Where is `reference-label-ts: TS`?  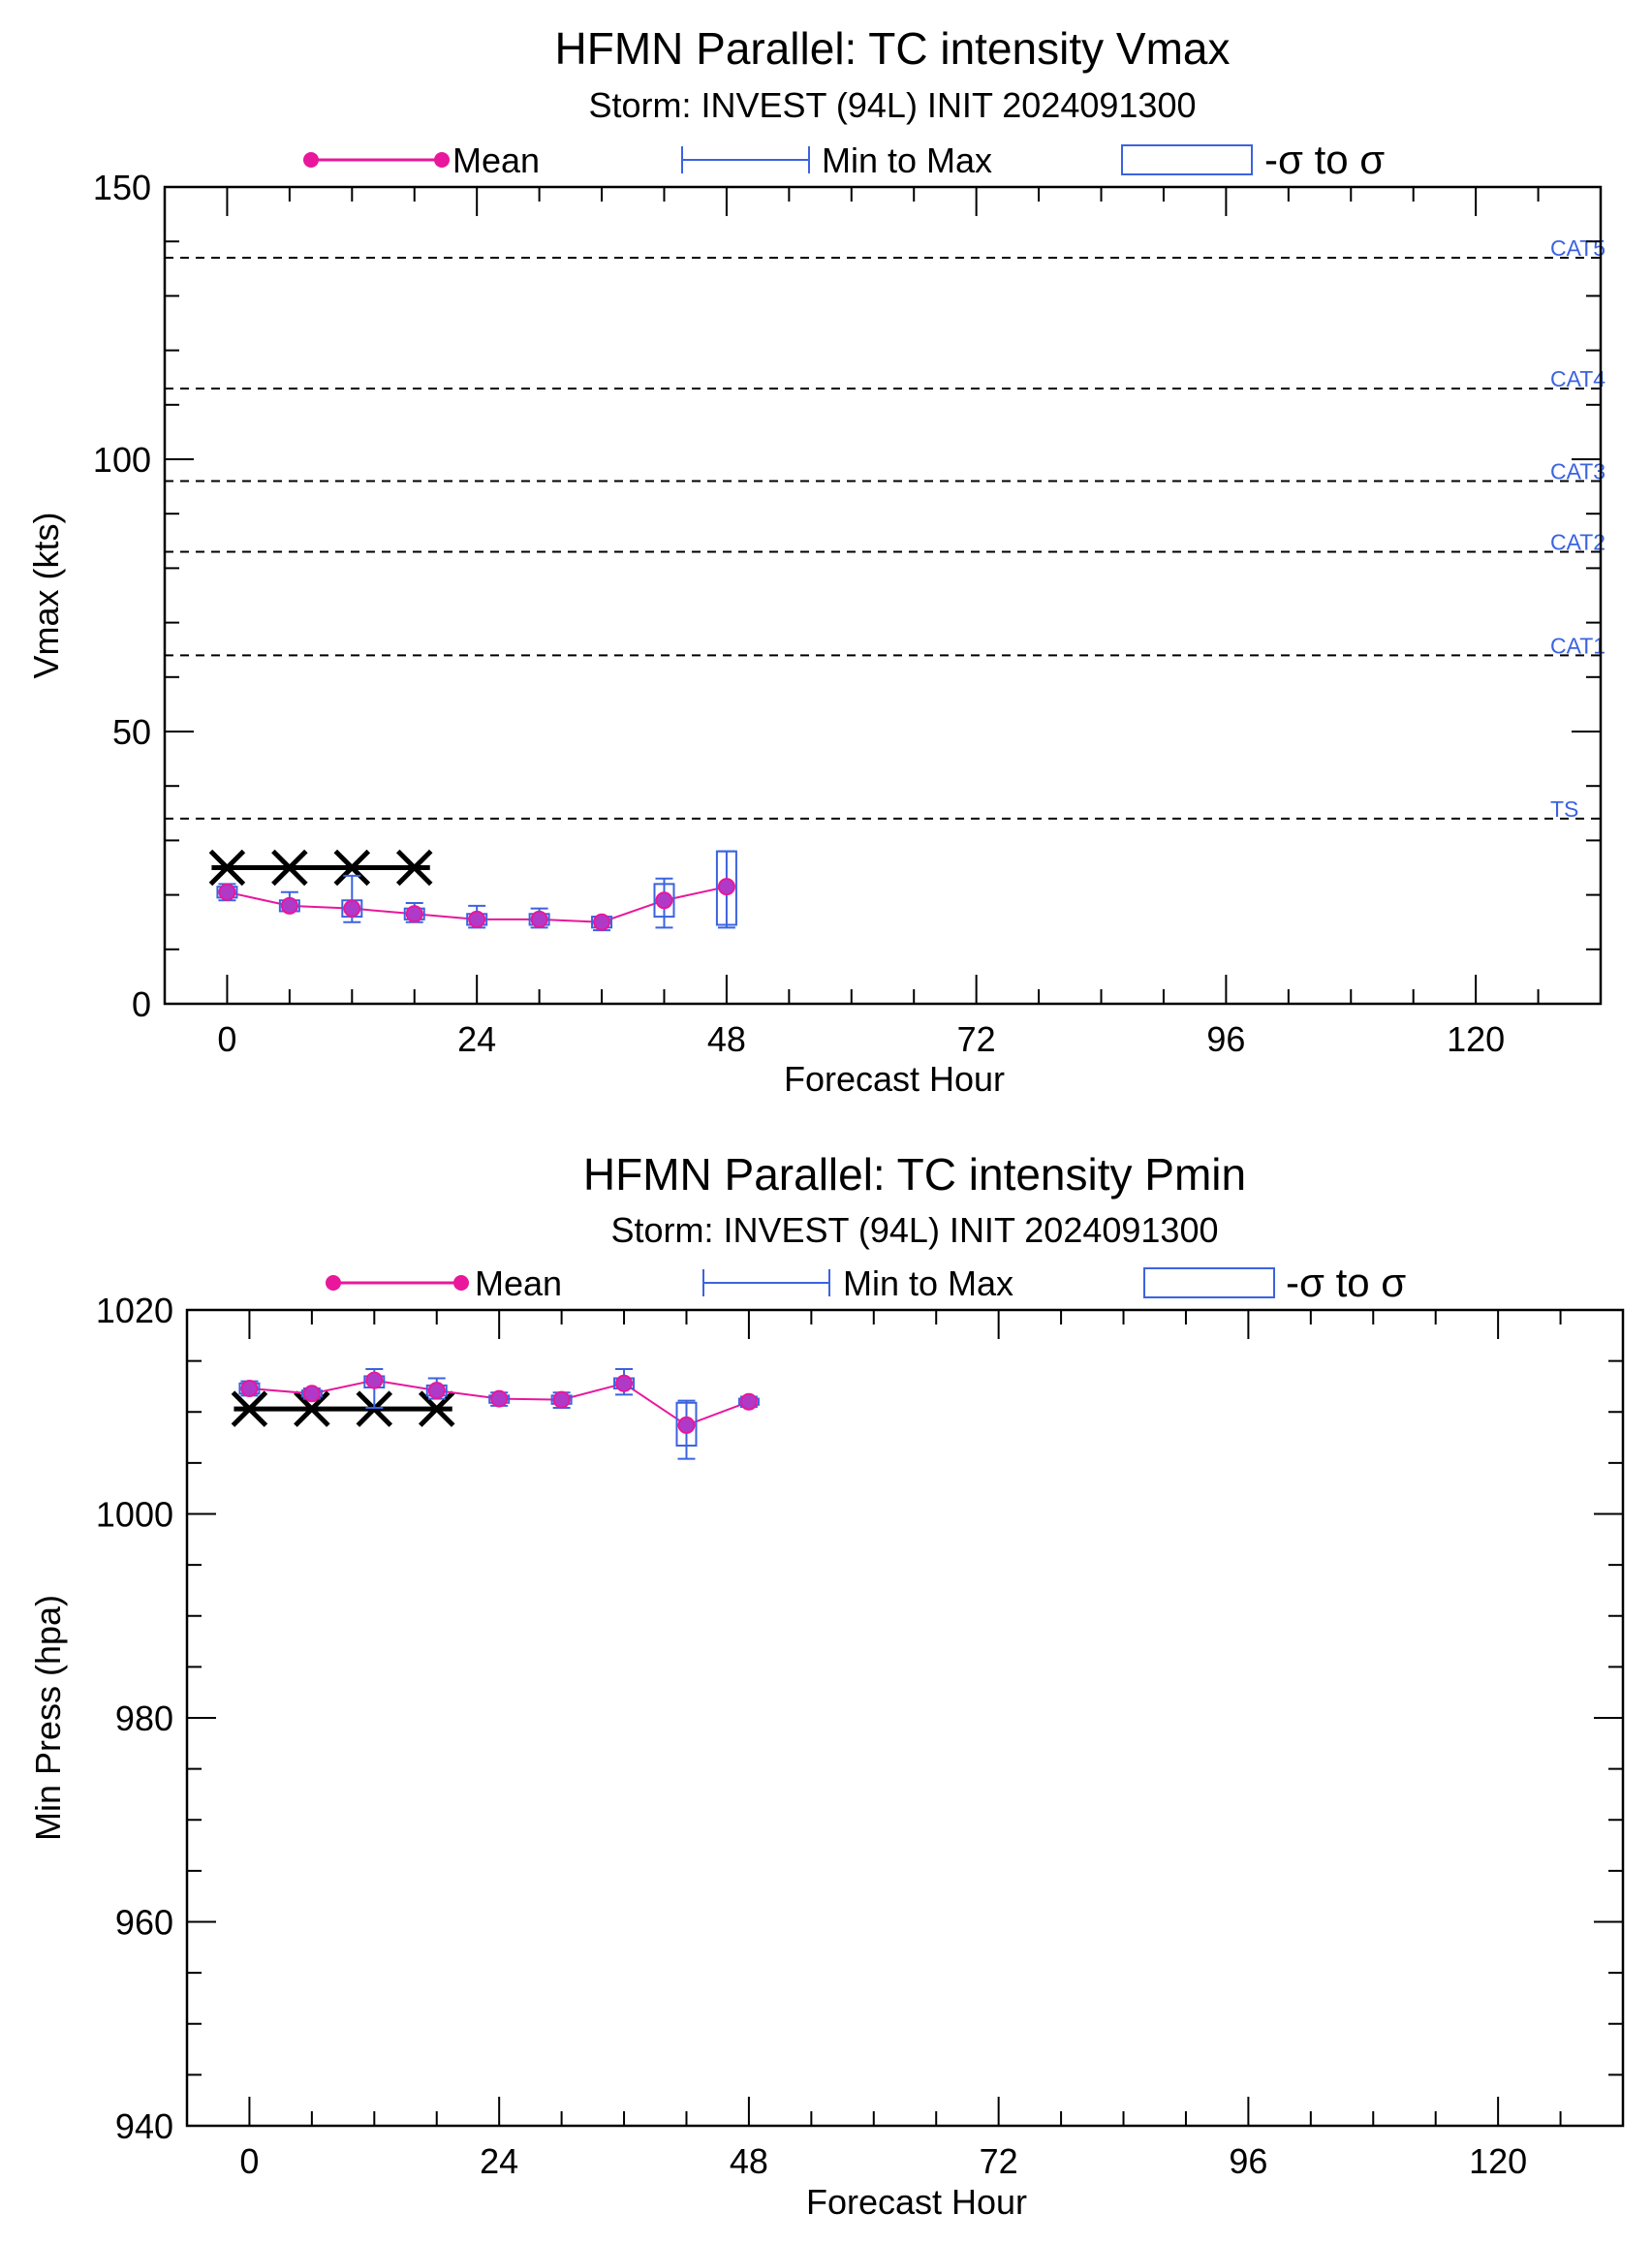 reference-label-ts: TS is located at coordinates (1564, 809).